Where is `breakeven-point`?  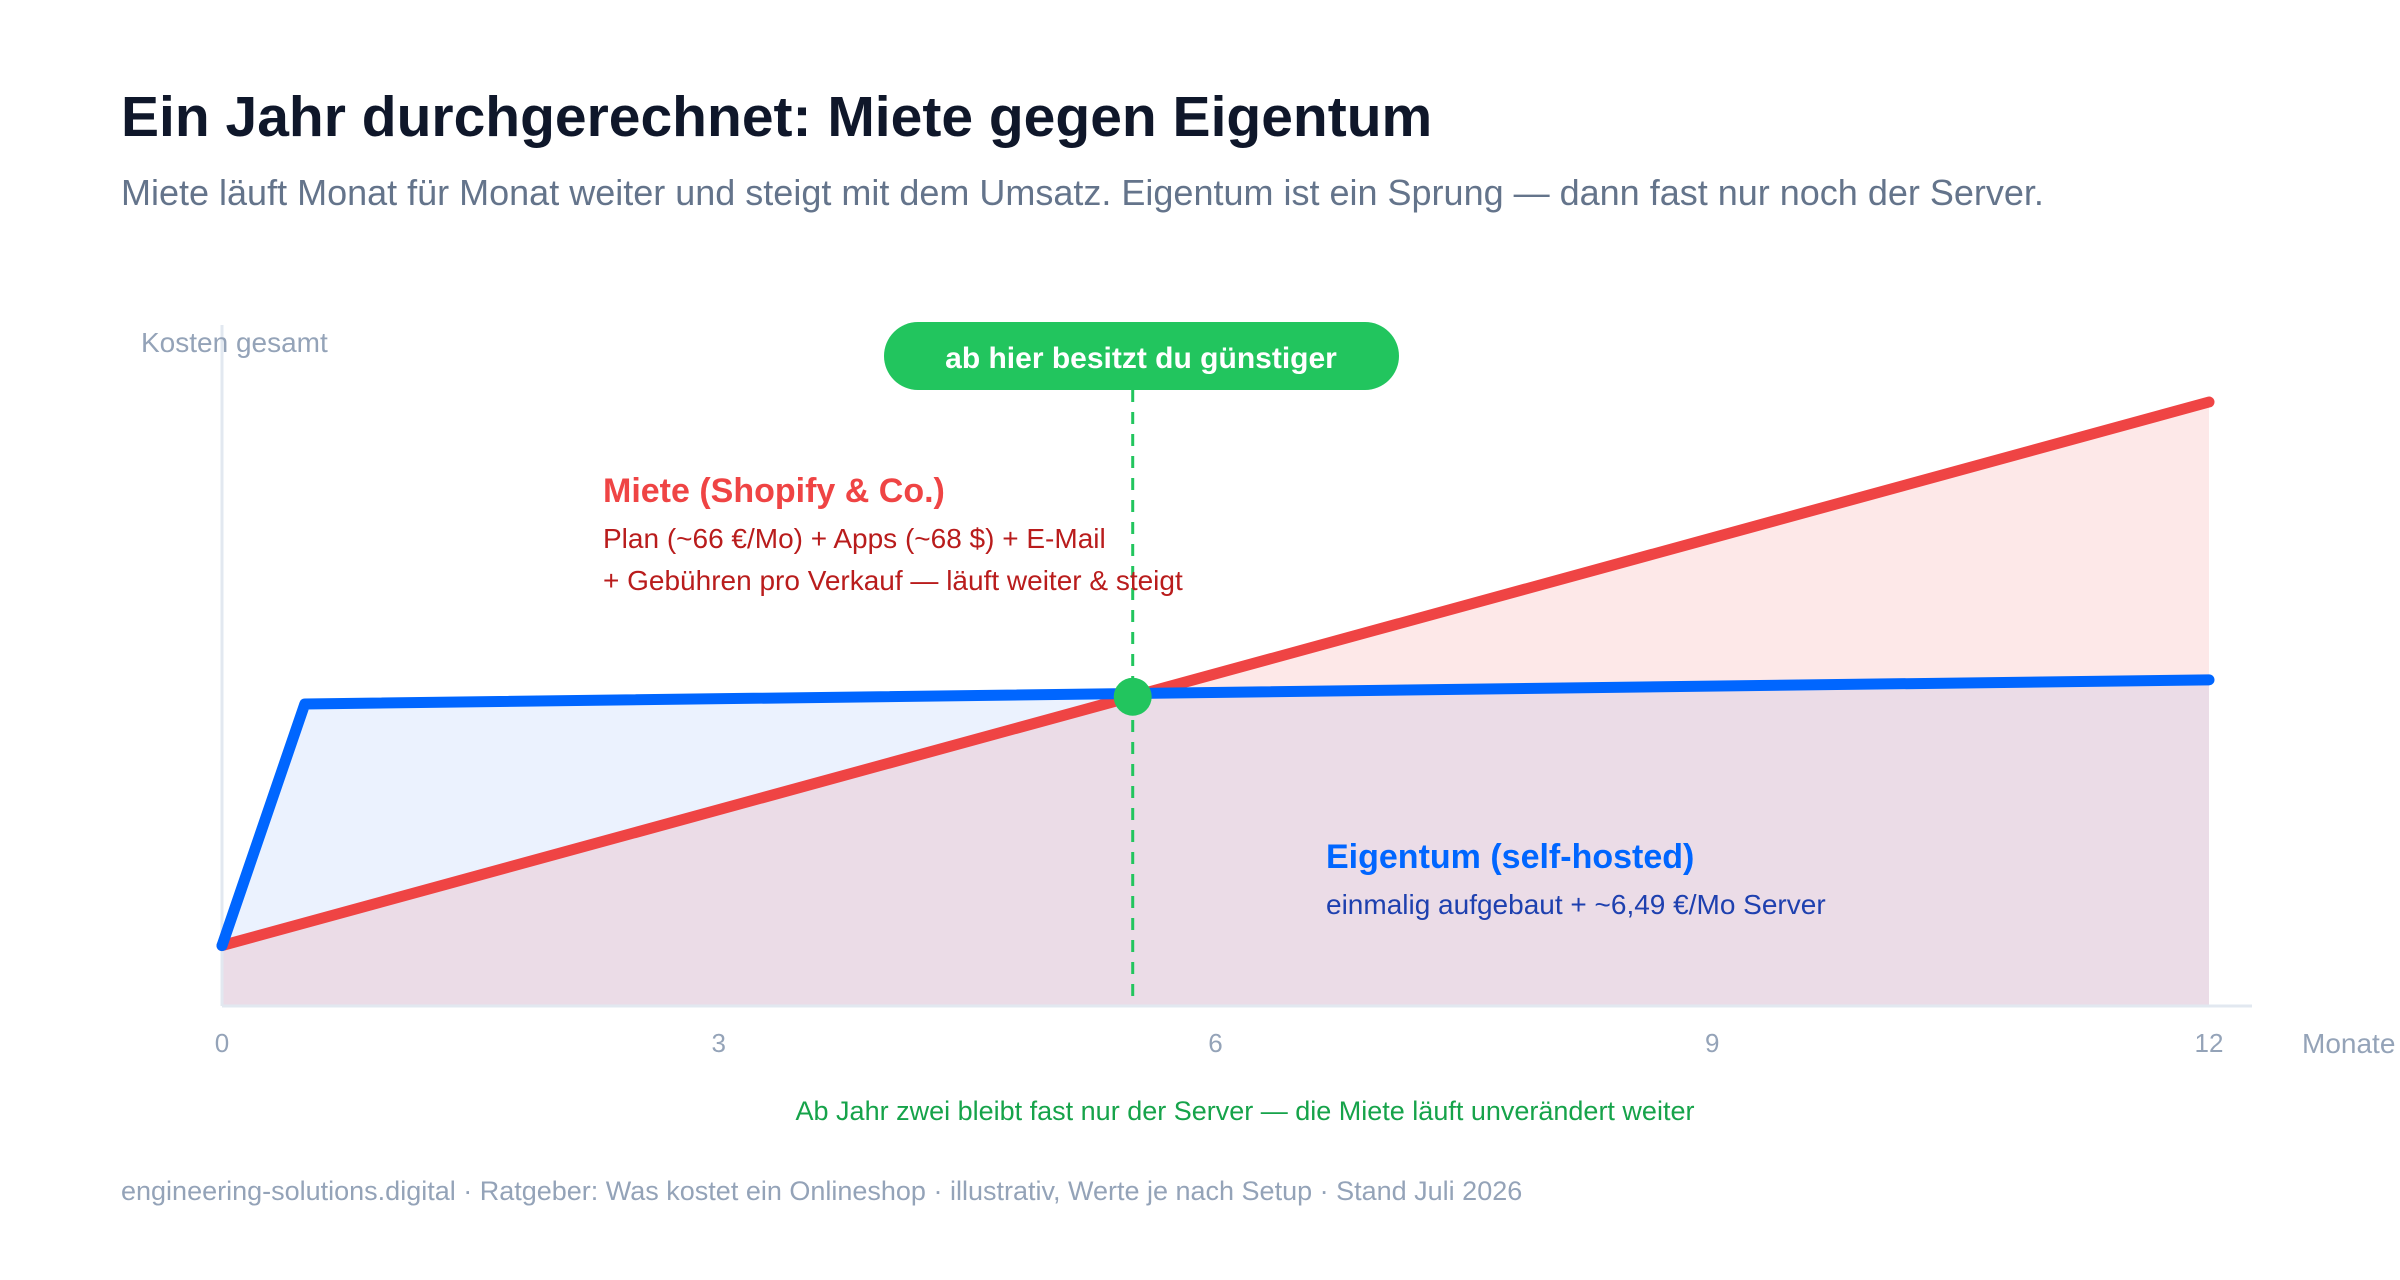 breakeven-point is located at coordinates (1132, 696).